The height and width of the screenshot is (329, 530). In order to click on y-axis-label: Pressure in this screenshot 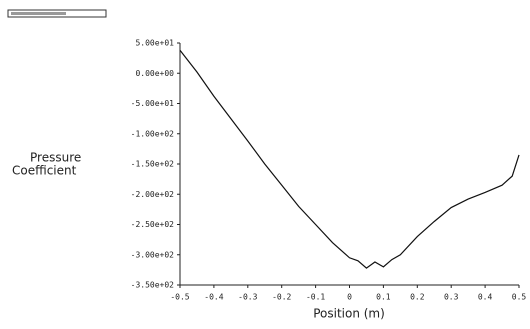, I will do `click(55, 158)`.